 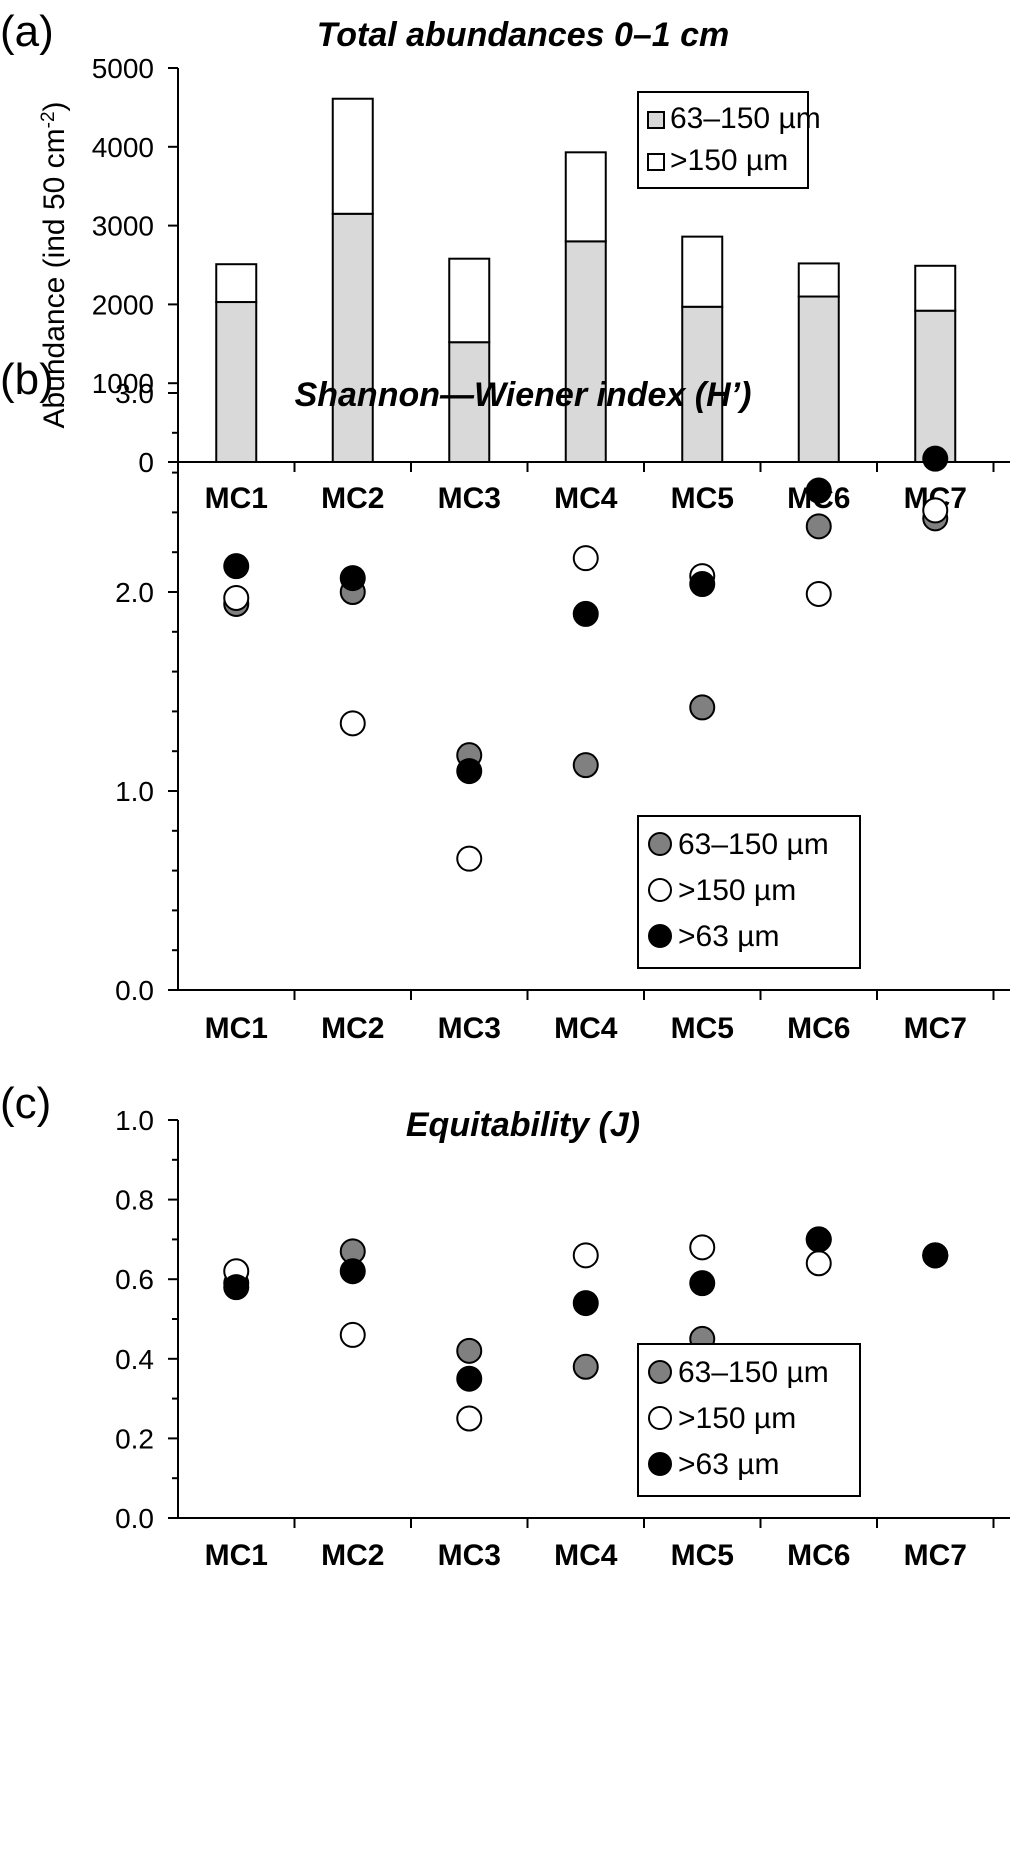 What do you see at coordinates (54, 106) in the screenshot?
I see `y-axis-label-end: )` at bounding box center [54, 106].